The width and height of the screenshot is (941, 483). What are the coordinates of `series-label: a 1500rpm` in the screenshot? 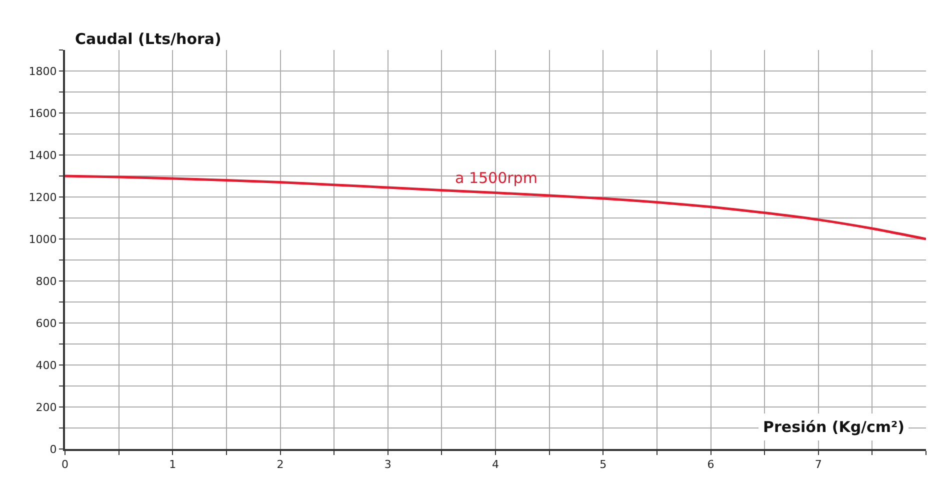 It's located at (496, 178).